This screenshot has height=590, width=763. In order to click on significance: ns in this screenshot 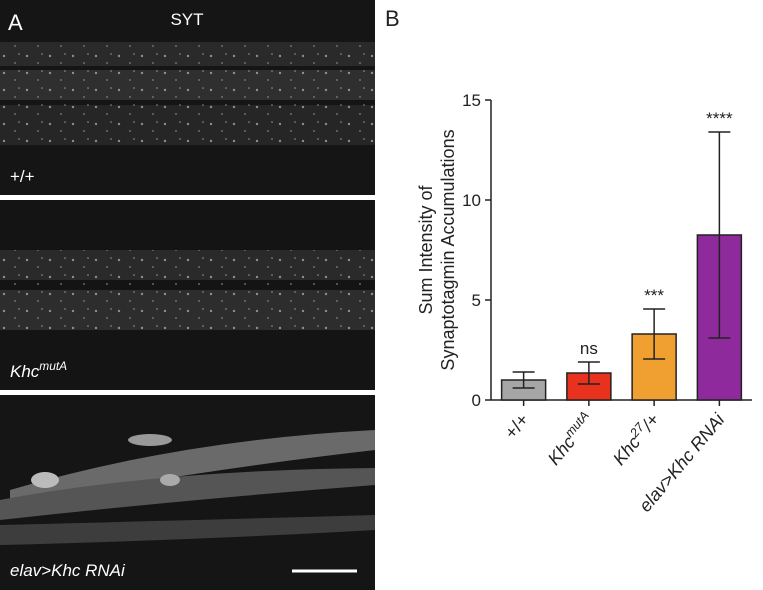, I will do `click(589, 348)`.